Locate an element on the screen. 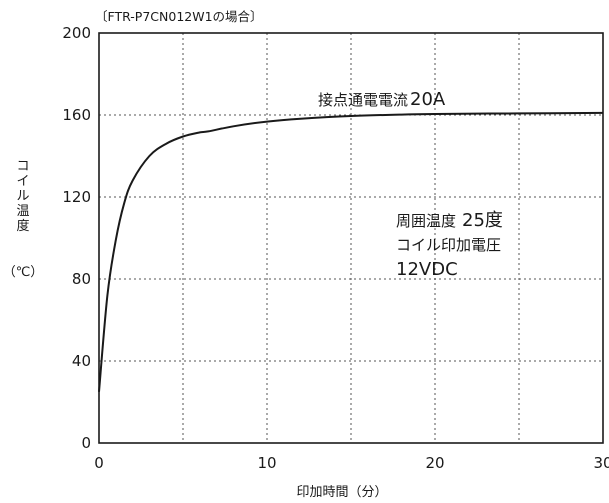 The image size is (609, 503). x-axis-title: 印加時間（分） is located at coordinates (341, 492).